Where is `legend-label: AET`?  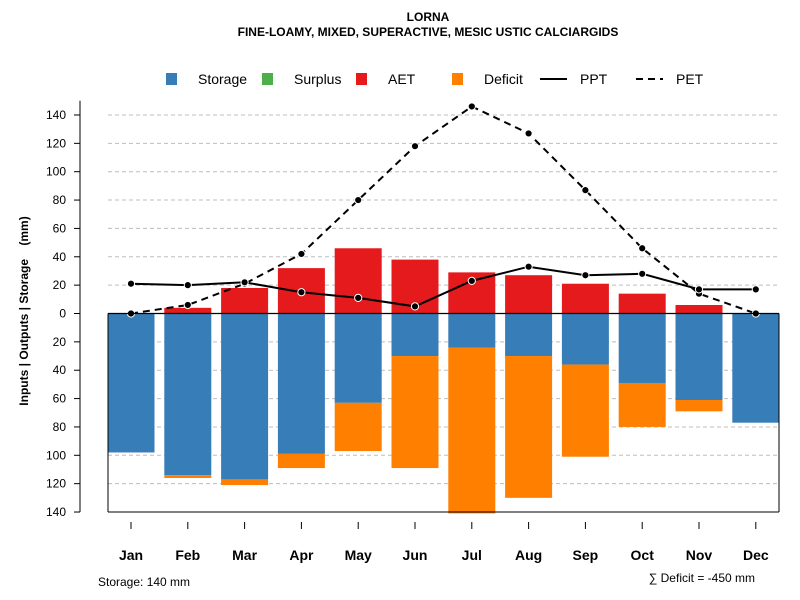
legend-label: AET is located at coordinates (402, 79).